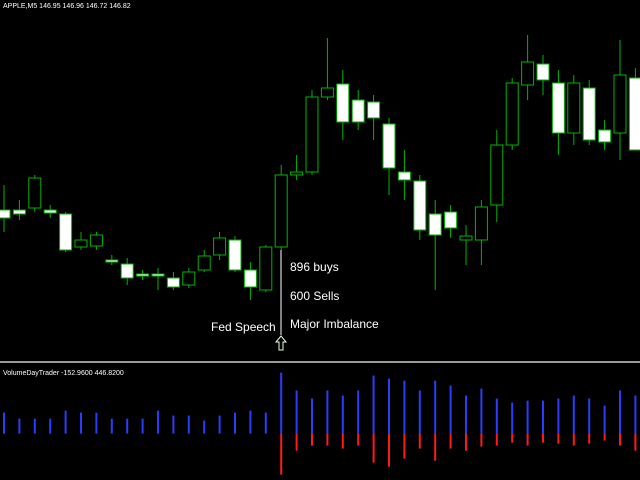  What do you see at coordinates (314, 267) in the screenshot?
I see `annotation: 896 buys` at bounding box center [314, 267].